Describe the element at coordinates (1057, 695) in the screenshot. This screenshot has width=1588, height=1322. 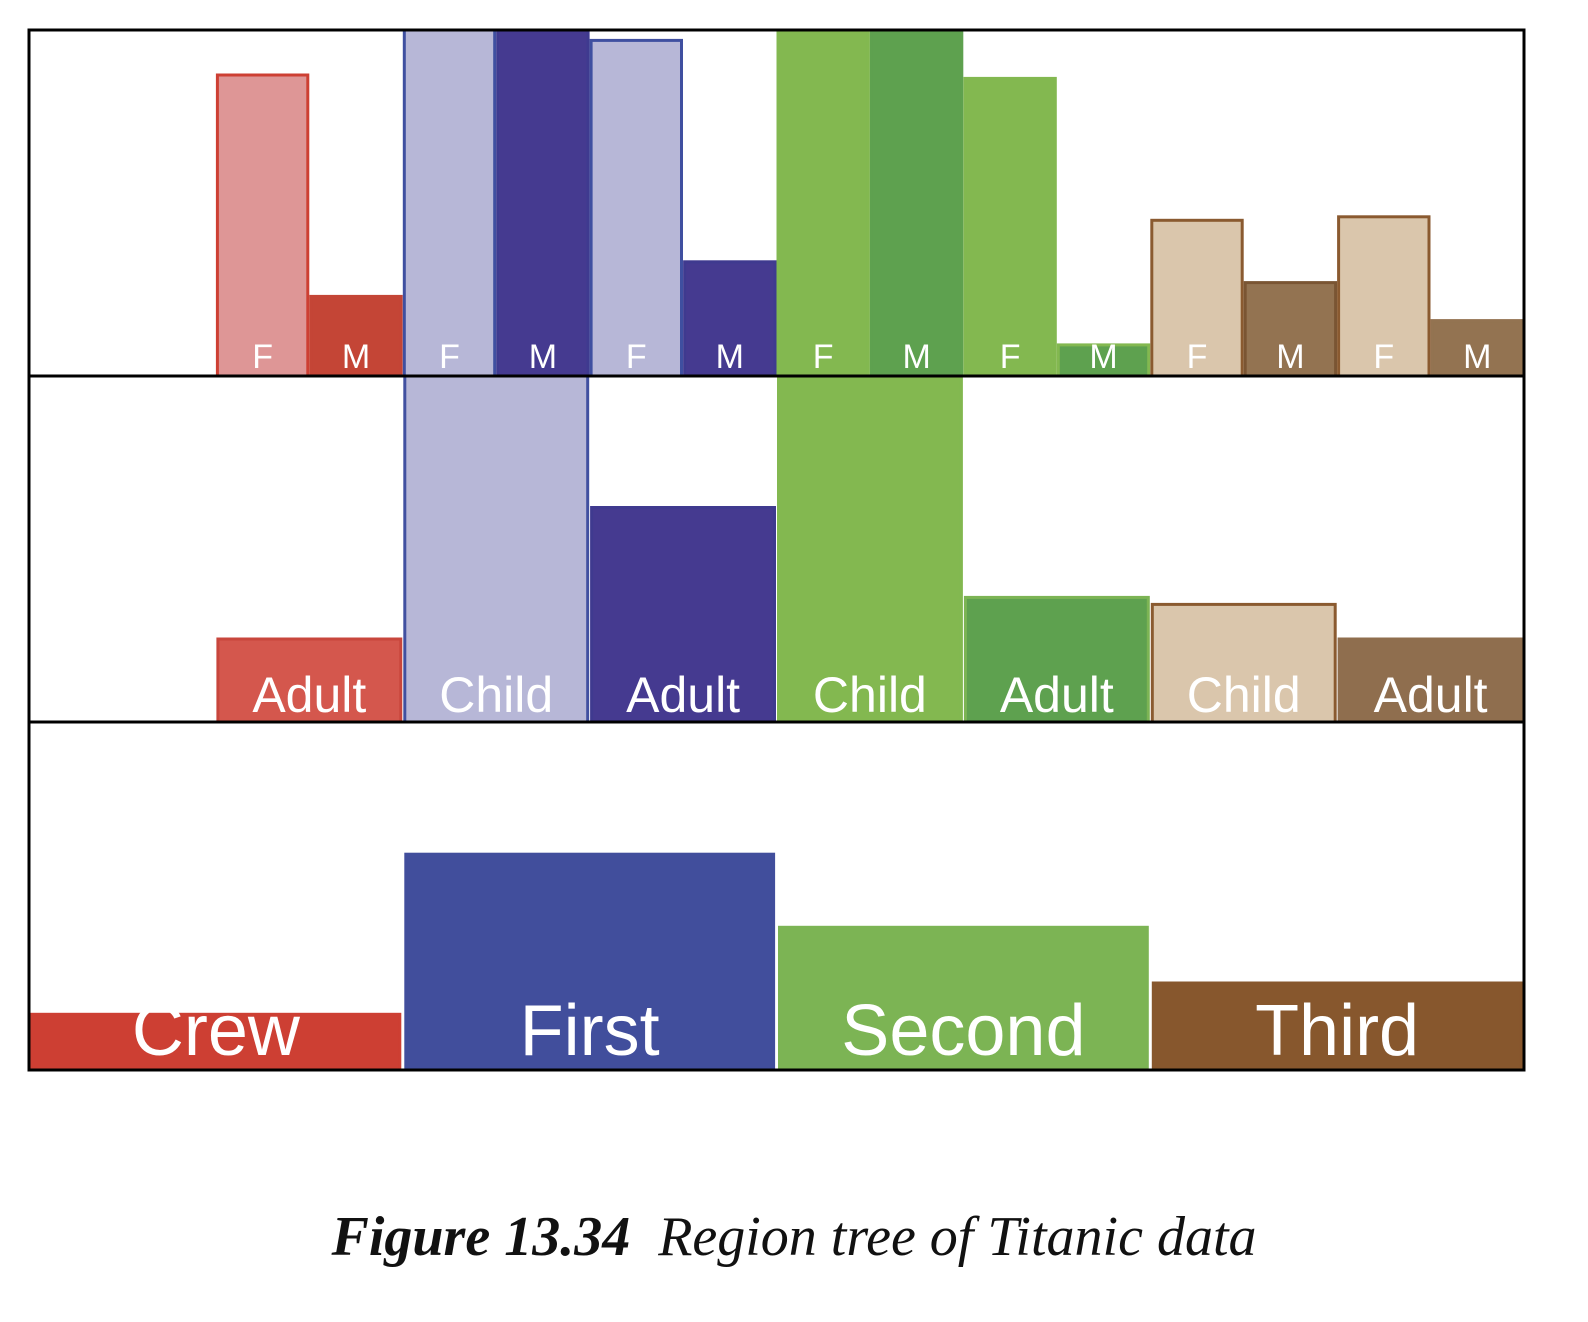
I see `age-bar-label-5: Adult` at that location.